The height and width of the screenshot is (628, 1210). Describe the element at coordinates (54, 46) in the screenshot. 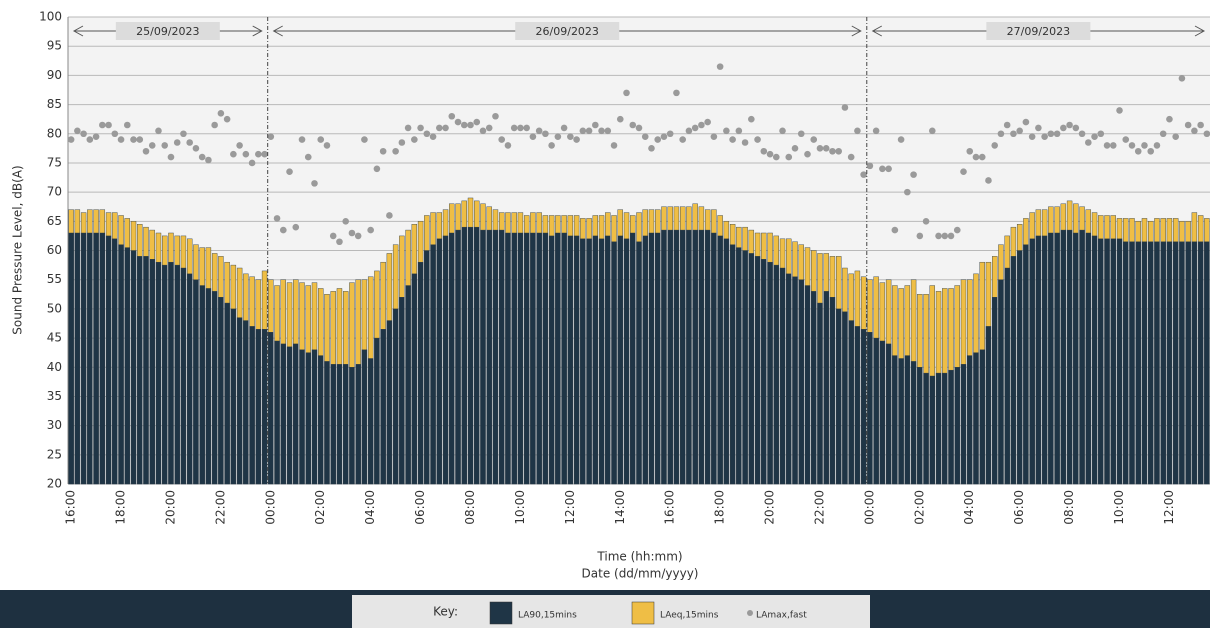

I see `y-tick-label: 95` at that location.